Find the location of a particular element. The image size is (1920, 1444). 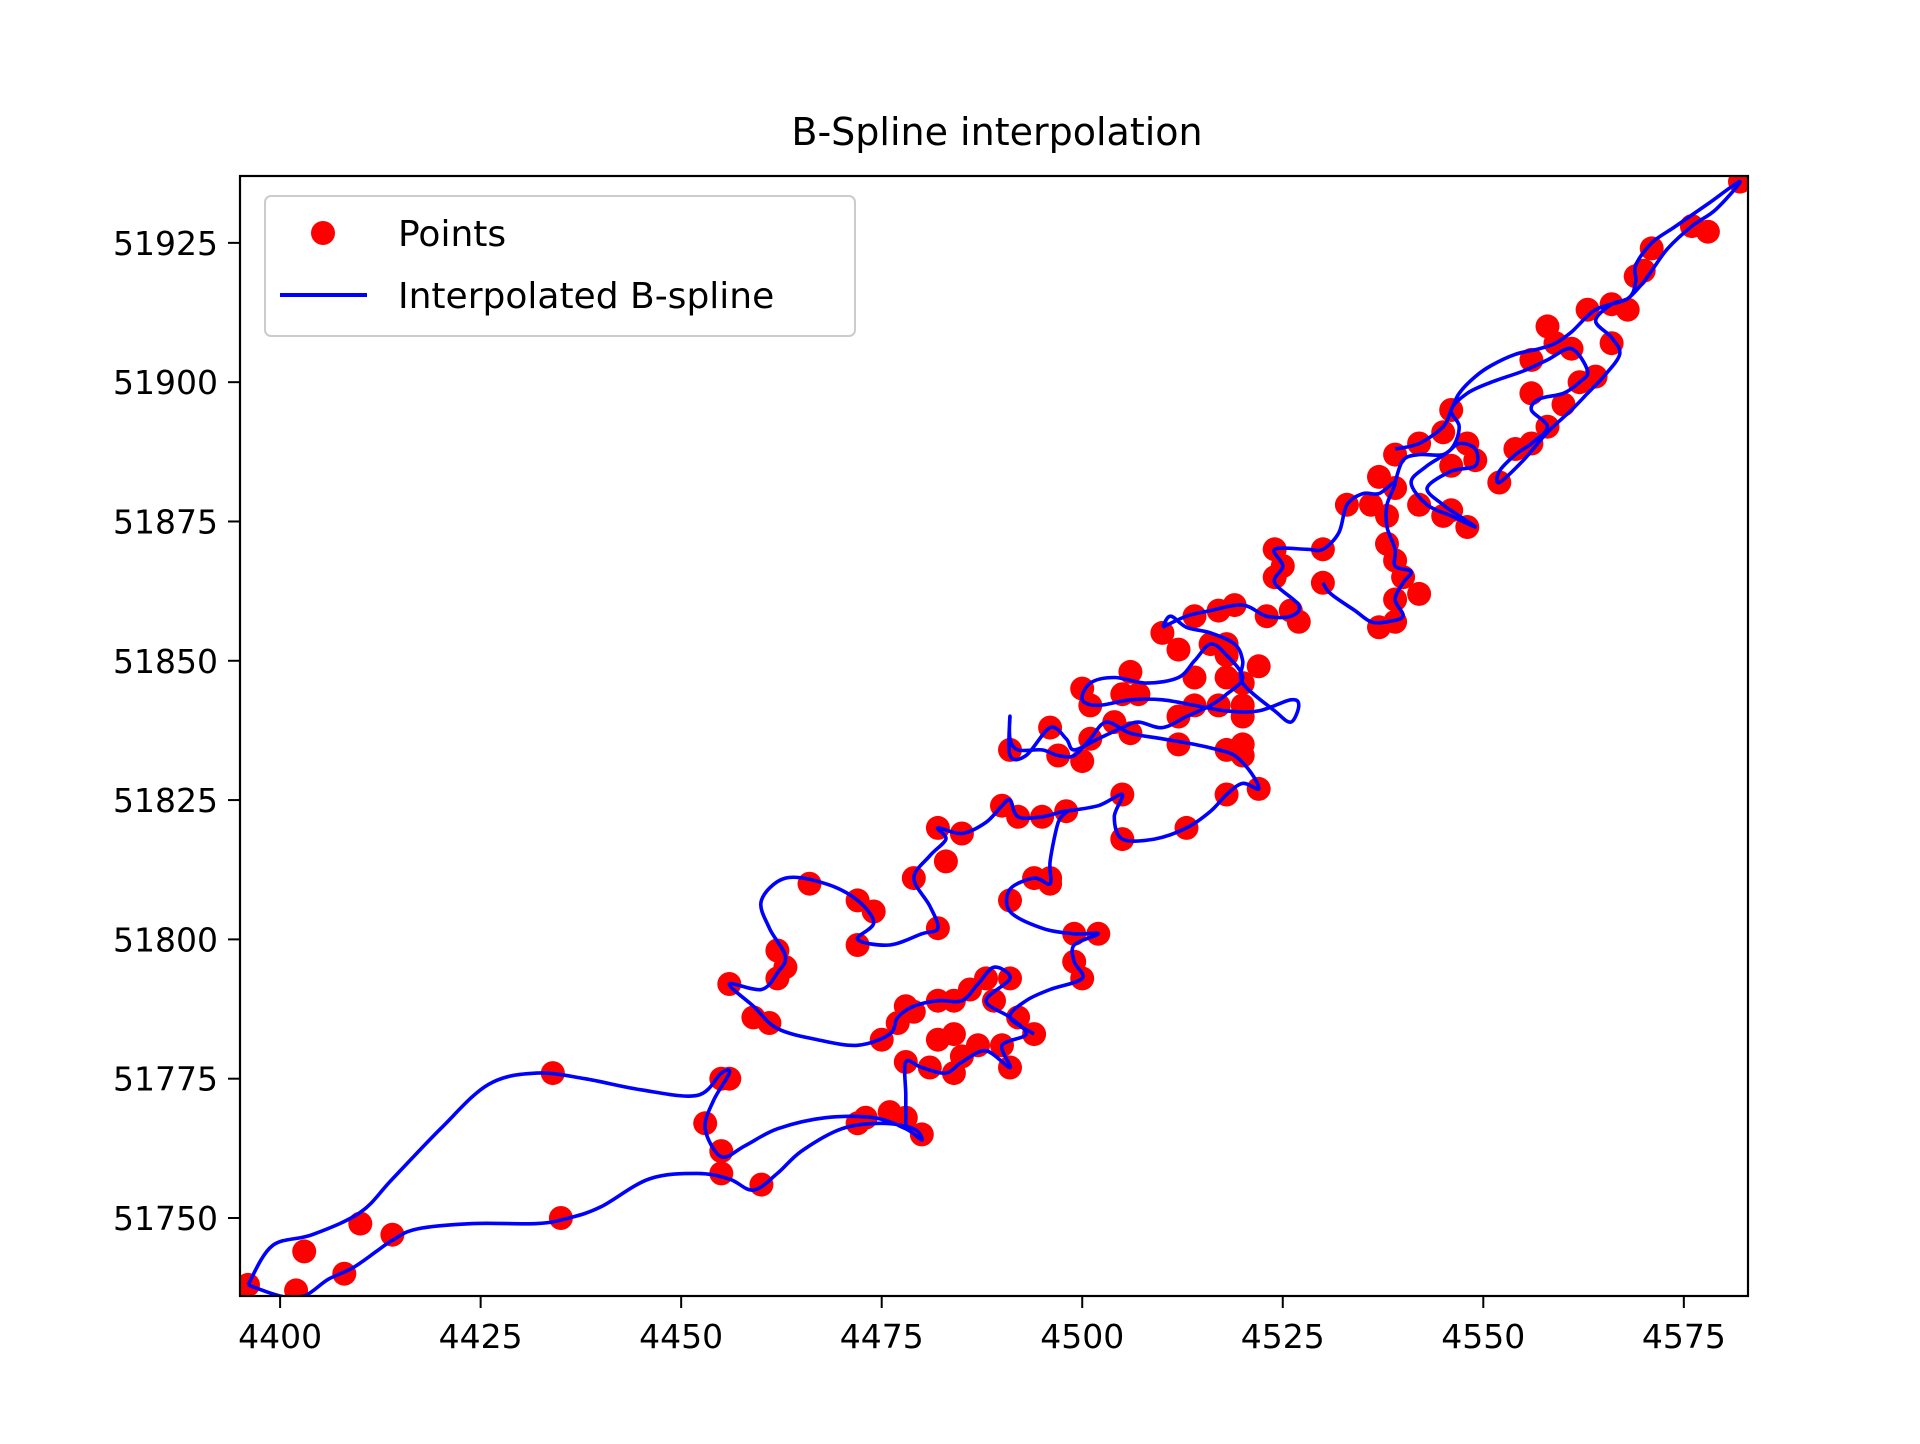

y-tick-label: 51775 is located at coordinates (165, 1079).